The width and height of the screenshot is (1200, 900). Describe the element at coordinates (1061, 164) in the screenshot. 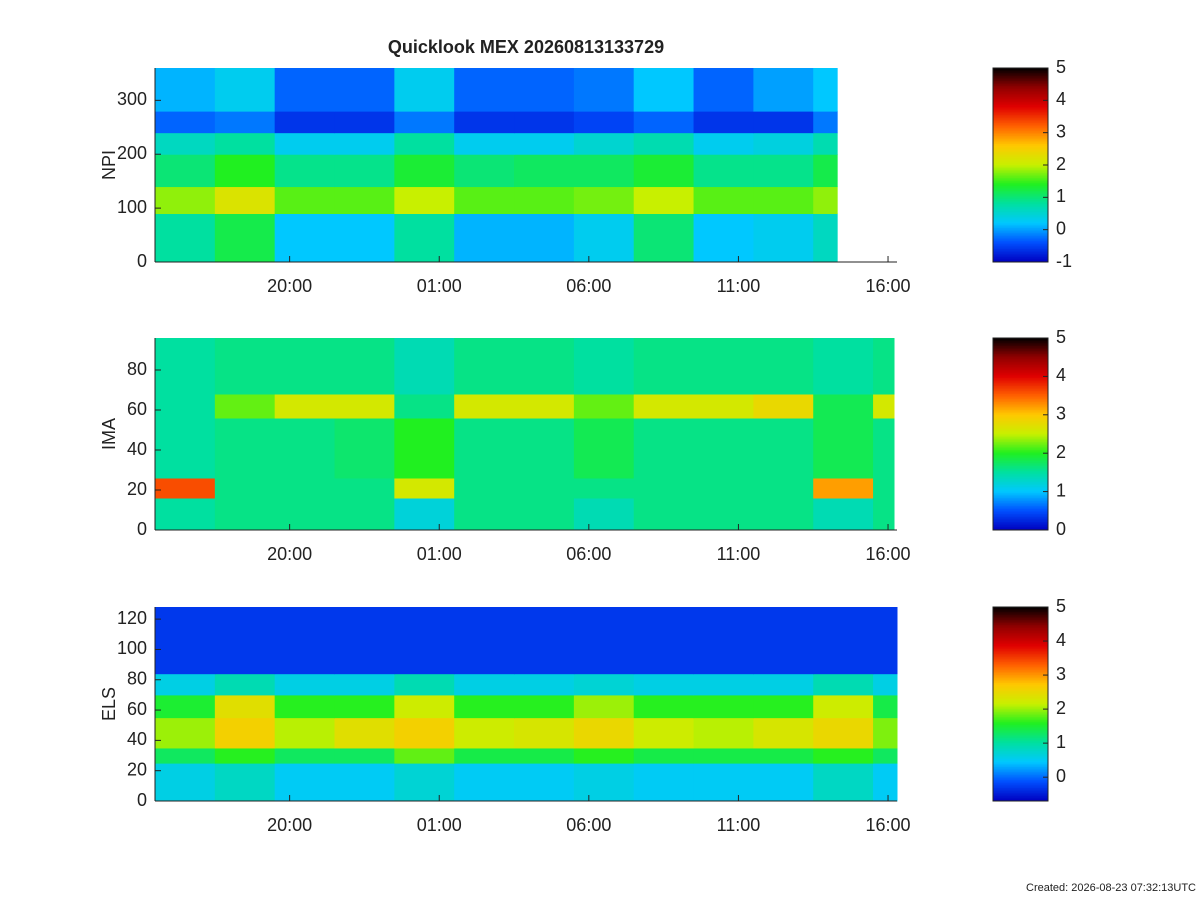

I see `colorbar-tick-label: 2` at that location.